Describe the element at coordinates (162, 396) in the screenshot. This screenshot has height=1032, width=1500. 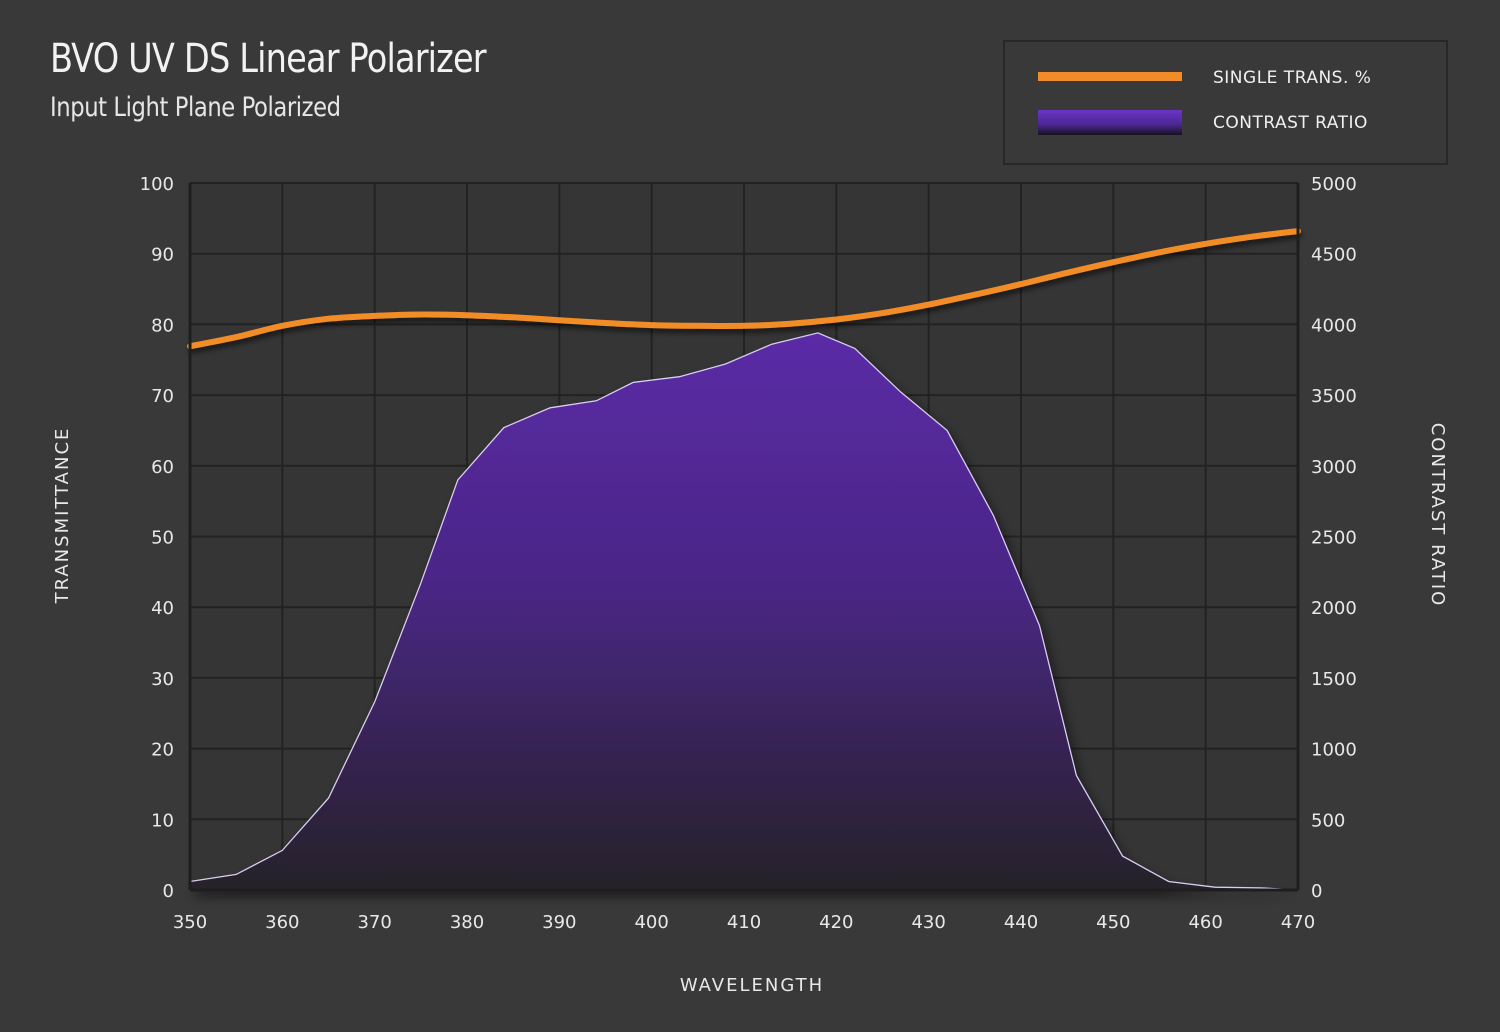
I see `y-tick-label-left: 70` at that location.